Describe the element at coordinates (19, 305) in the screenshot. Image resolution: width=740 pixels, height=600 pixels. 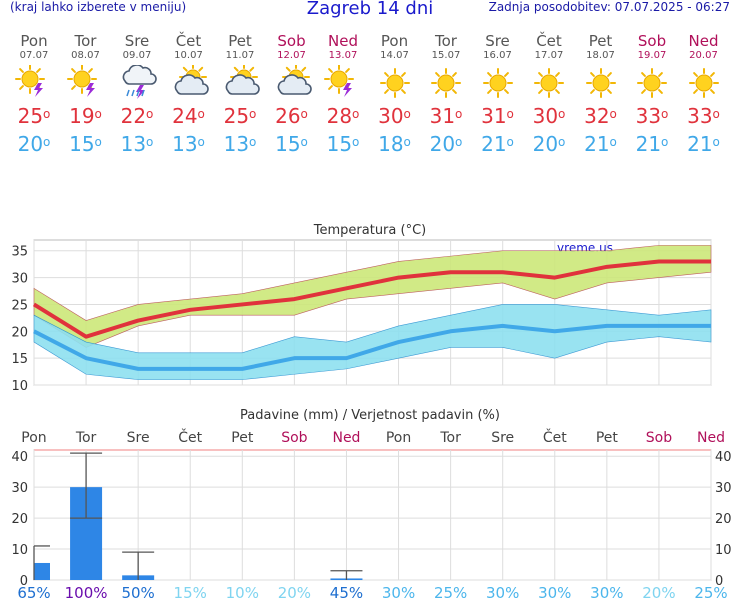
I see `y-tick-label: 25` at that location.